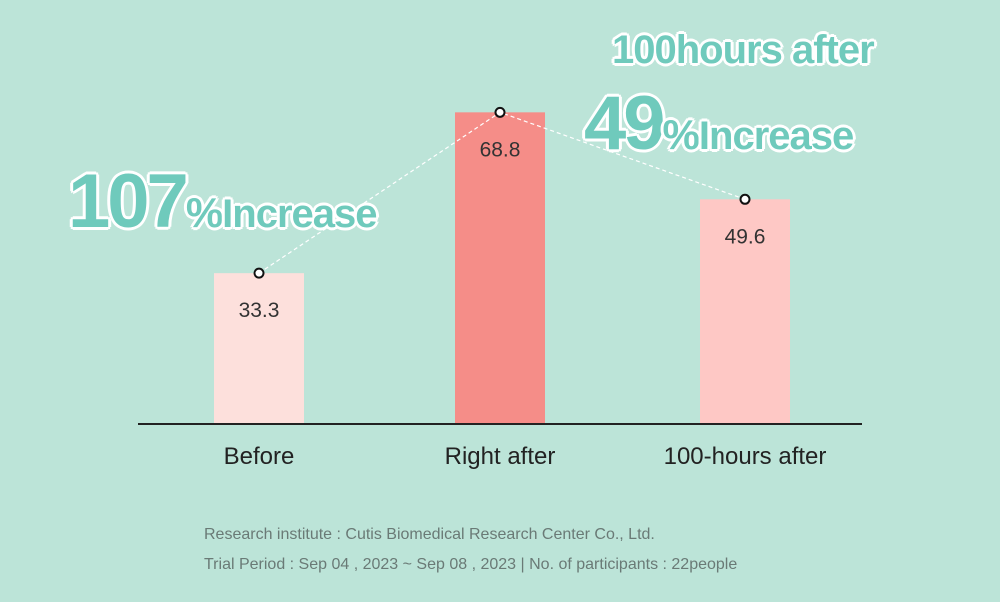  What do you see at coordinates (500, 149) in the screenshot?
I see `bar-value-label-1: 68.8` at bounding box center [500, 149].